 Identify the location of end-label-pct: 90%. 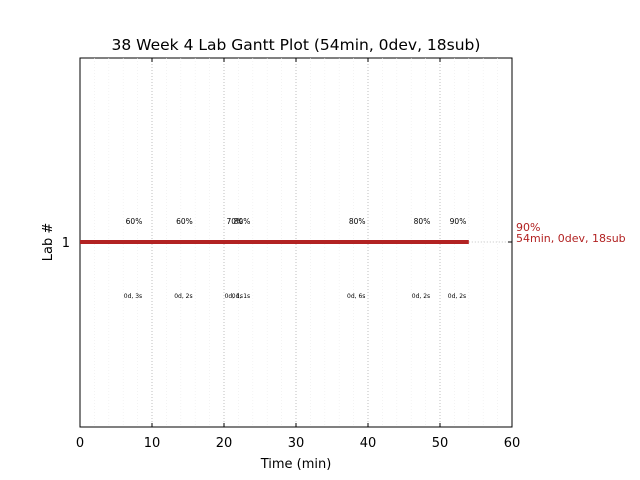
(528, 227).